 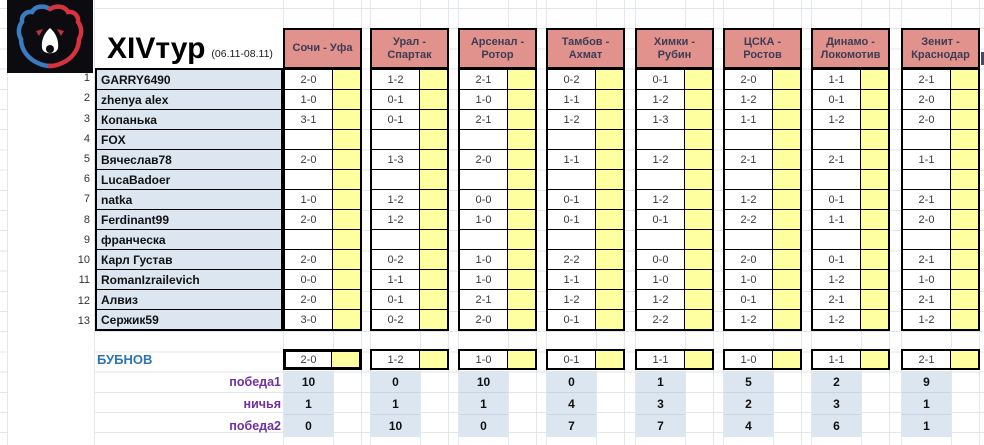 What do you see at coordinates (926, 382) in the screenshot?
I see `stat-value-cell: 9` at bounding box center [926, 382].